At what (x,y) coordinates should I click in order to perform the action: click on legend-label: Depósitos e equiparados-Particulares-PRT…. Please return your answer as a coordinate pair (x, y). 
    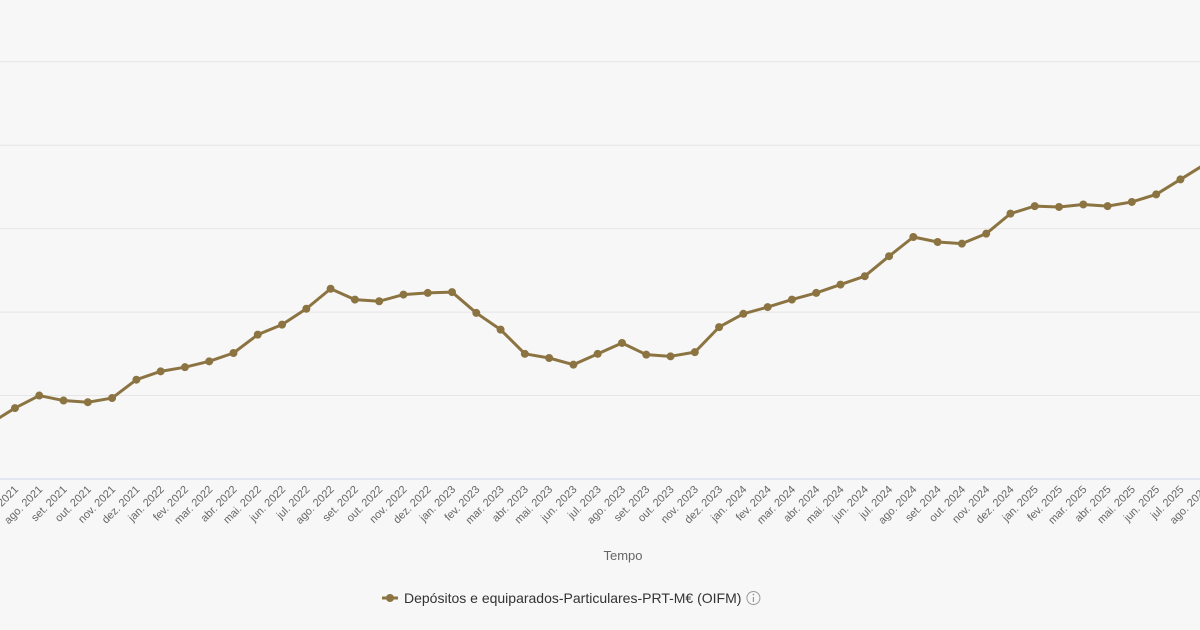
    Looking at the image, I should click on (572, 598).